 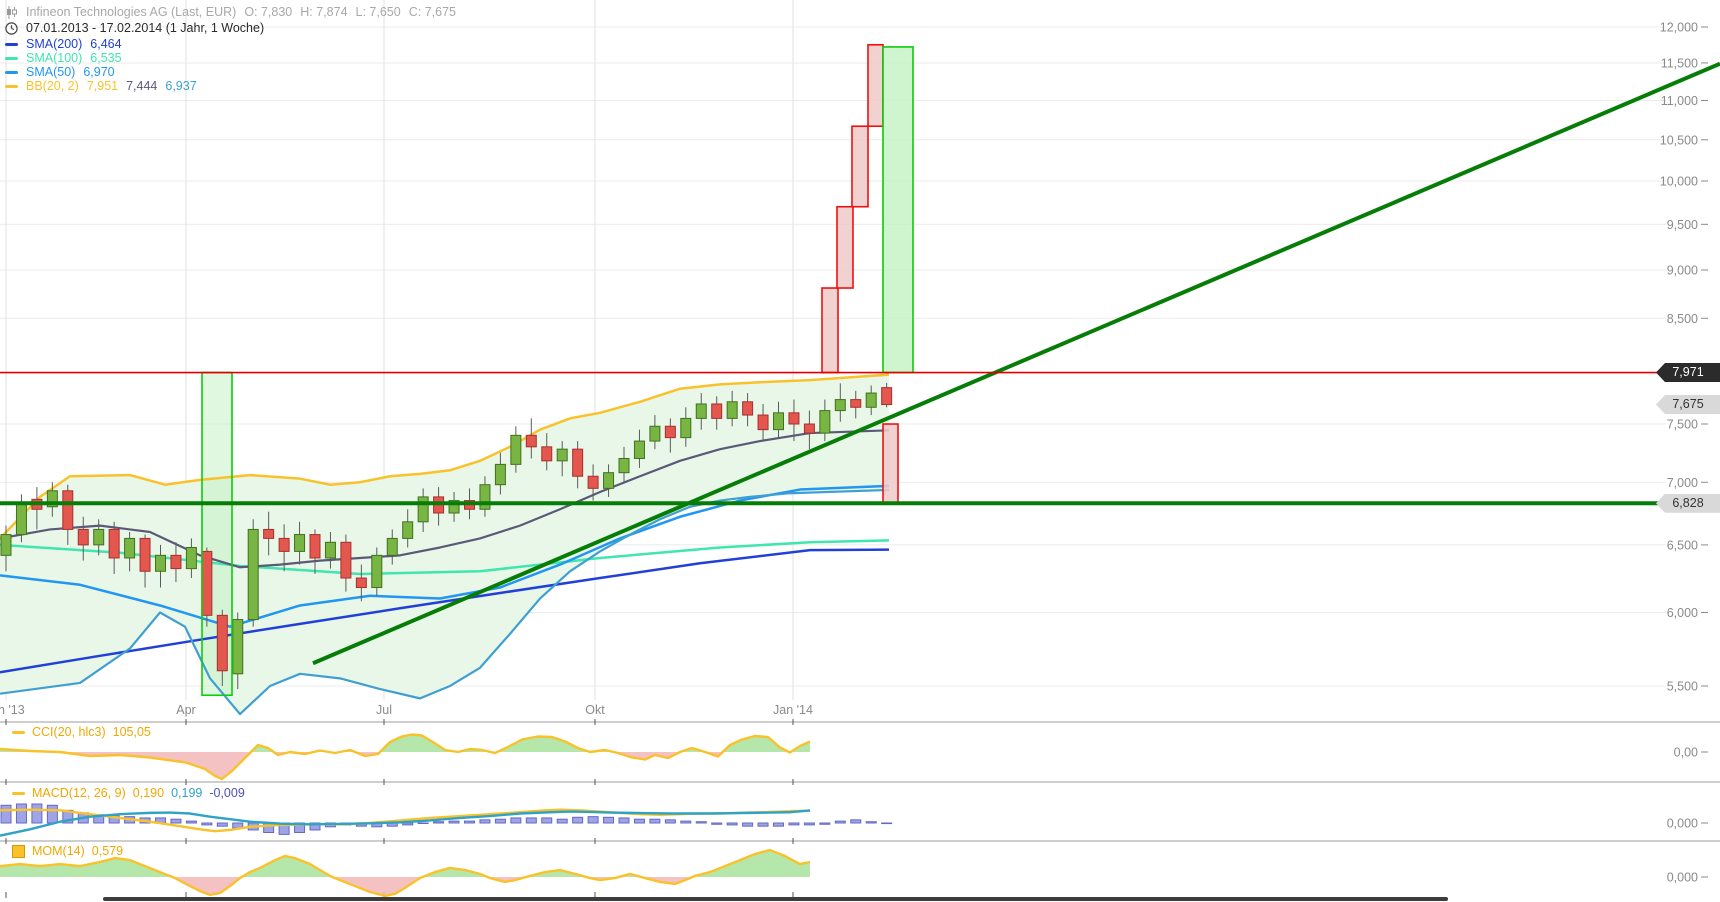 I want to click on sma50-swatch, so click(x=11, y=72).